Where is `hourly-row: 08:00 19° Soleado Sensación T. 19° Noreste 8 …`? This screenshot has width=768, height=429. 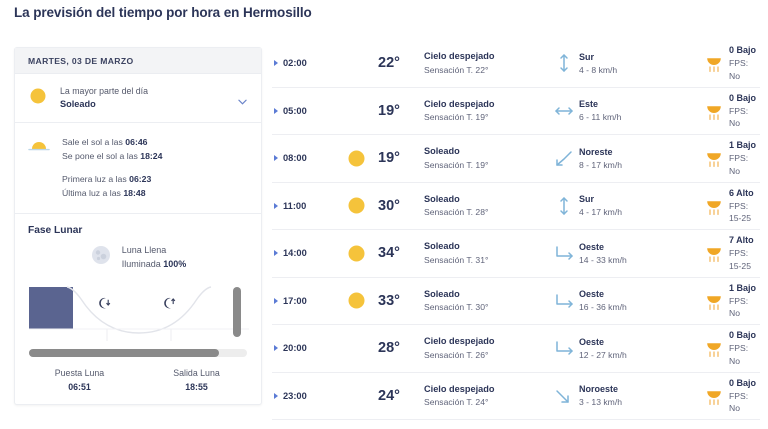 hourly-row: 08:00 19° Soleado Sensación T. 19° Noreste 8 … is located at coordinates (516, 159).